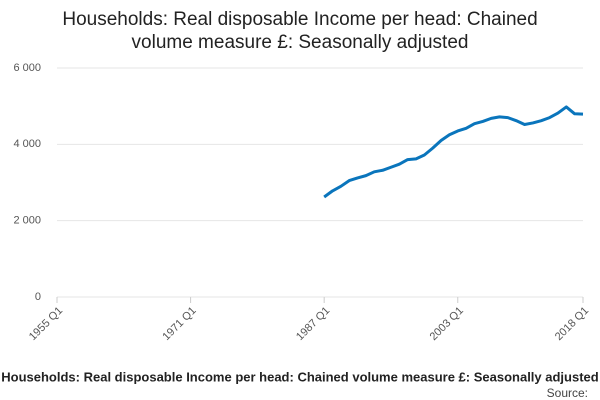  Describe the element at coordinates (453, 152) in the screenshot. I see `data-line` at that location.